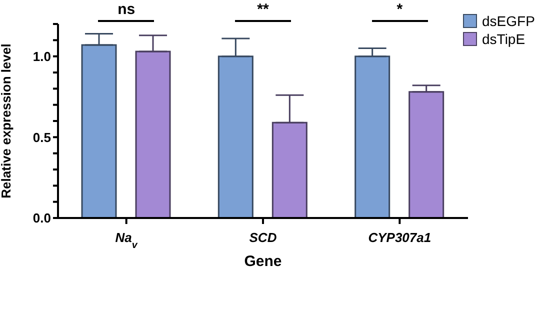 The image size is (550, 318). I want to click on x-axis-title: Gene, so click(263, 261).